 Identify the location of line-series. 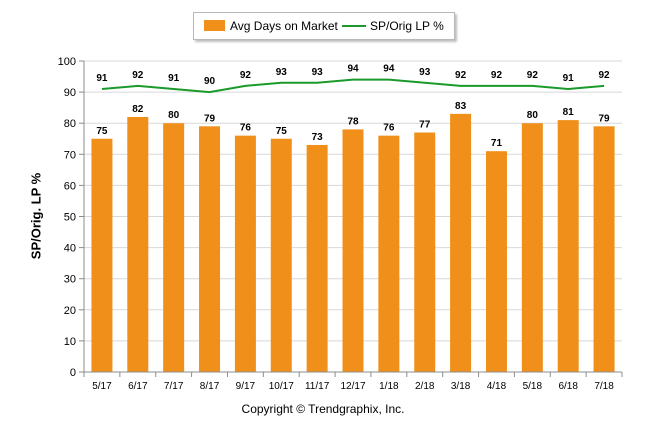
(353, 86).